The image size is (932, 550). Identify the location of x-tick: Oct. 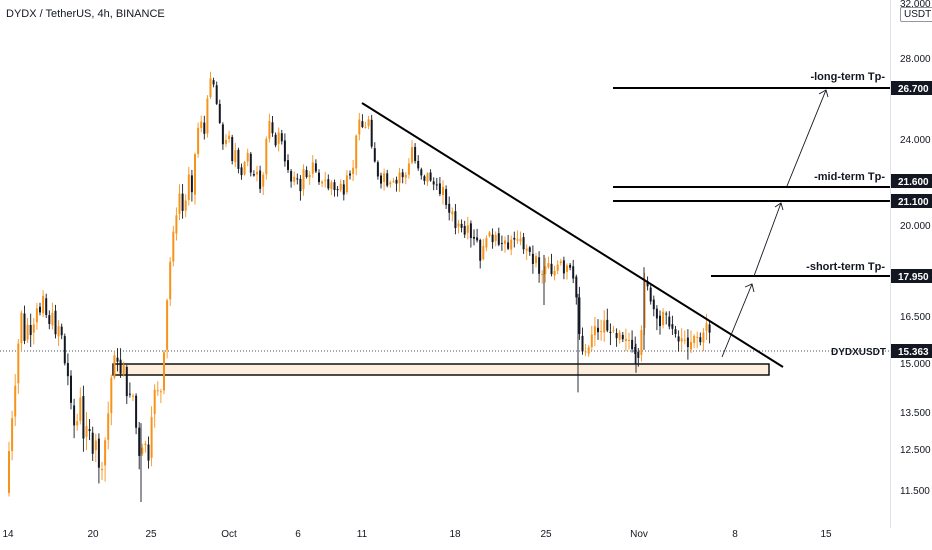
(229, 534).